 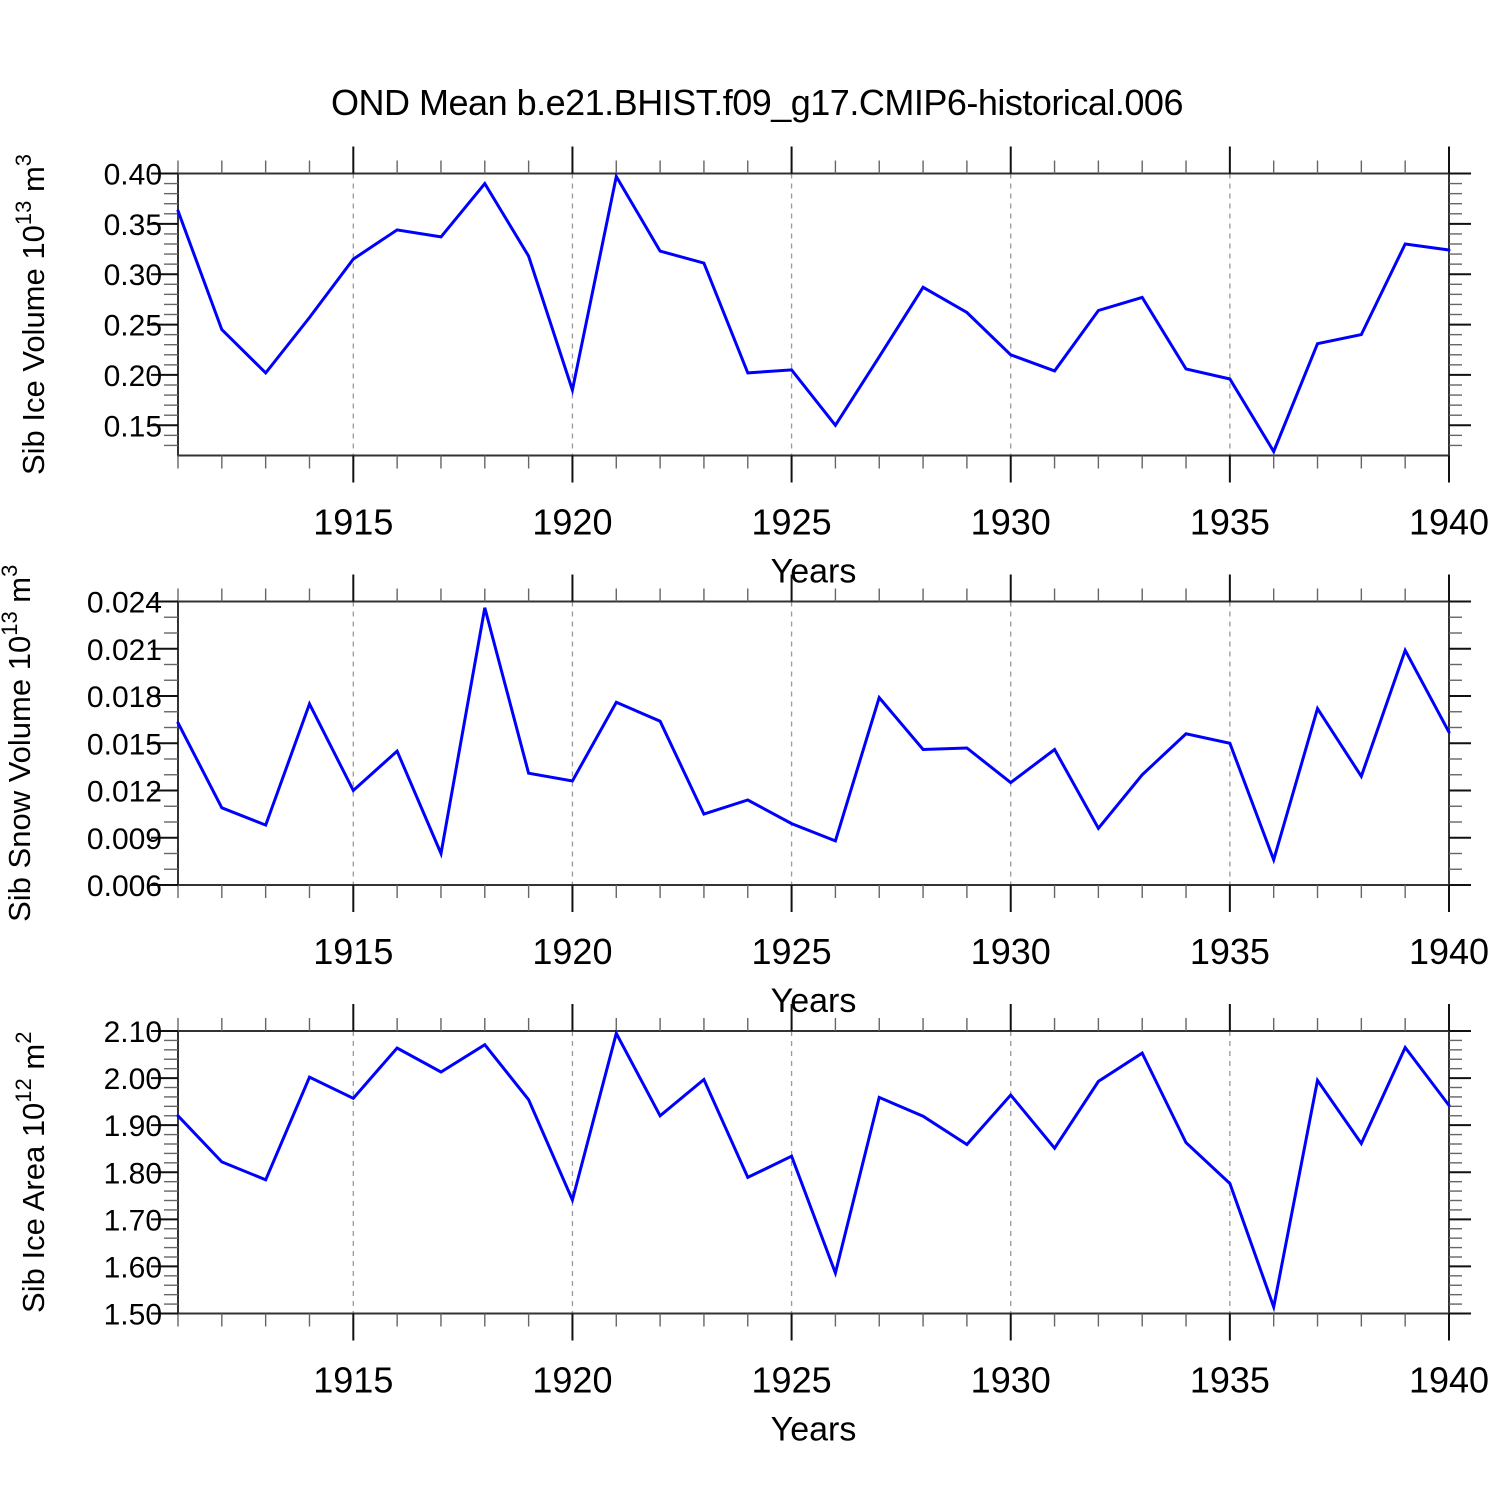 I want to click on y-tick-label: 0.012, so click(x=124, y=792).